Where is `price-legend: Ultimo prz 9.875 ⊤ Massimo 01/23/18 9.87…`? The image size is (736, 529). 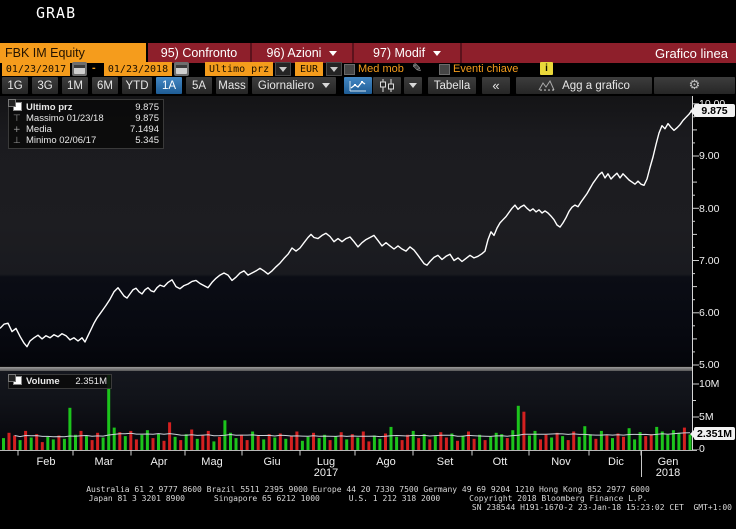
price-legend: Ultimo prz 9.875 ⊤ Massimo 01/23/18 9.87… is located at coordinates (86, 124).